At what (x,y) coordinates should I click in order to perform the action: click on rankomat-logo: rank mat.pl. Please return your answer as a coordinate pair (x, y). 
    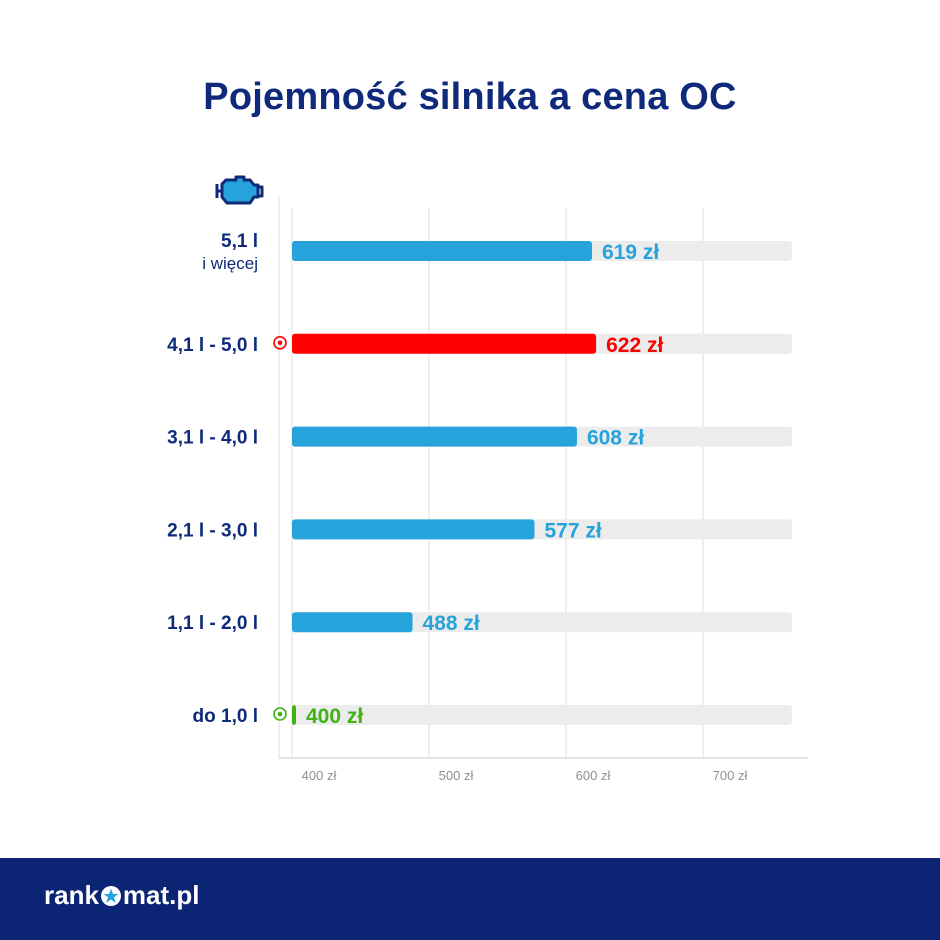
    Looking at the image, I should click on (122, 895).